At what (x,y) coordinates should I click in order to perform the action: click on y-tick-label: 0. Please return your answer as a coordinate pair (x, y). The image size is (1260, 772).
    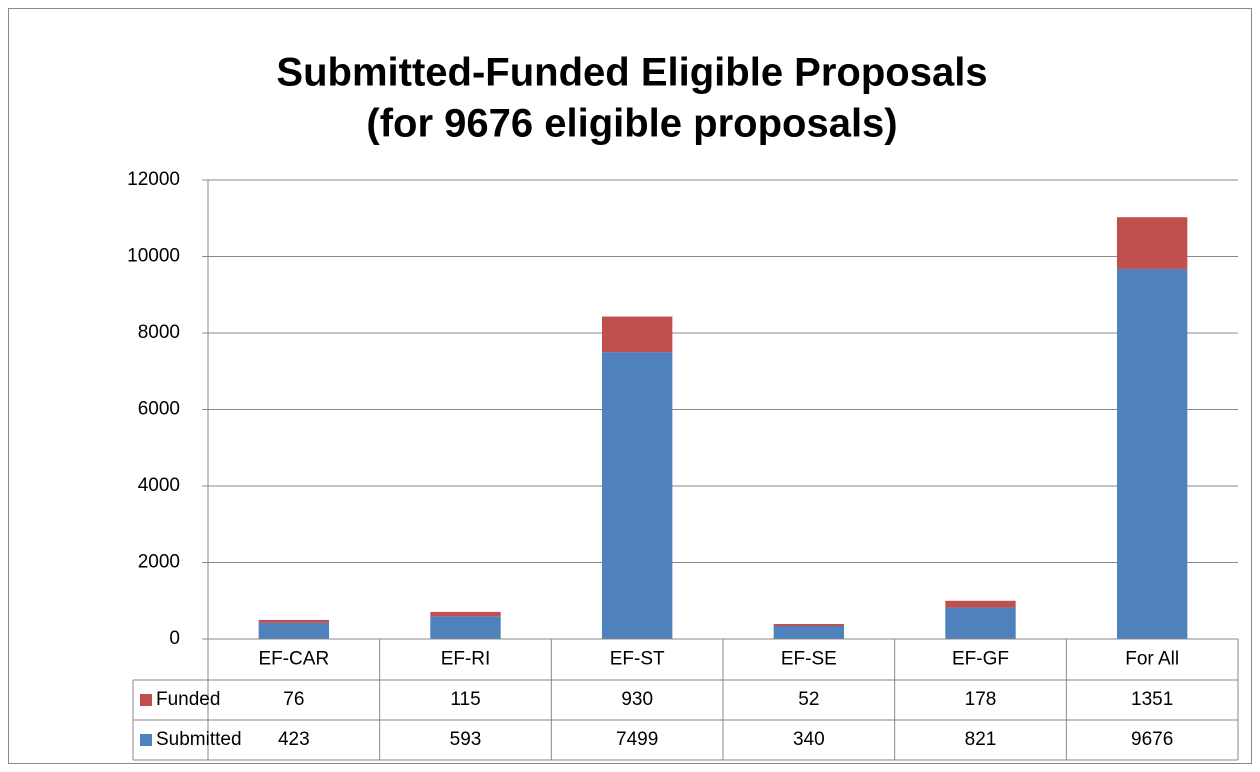
    Looking at the image, I should click on (174, 638).